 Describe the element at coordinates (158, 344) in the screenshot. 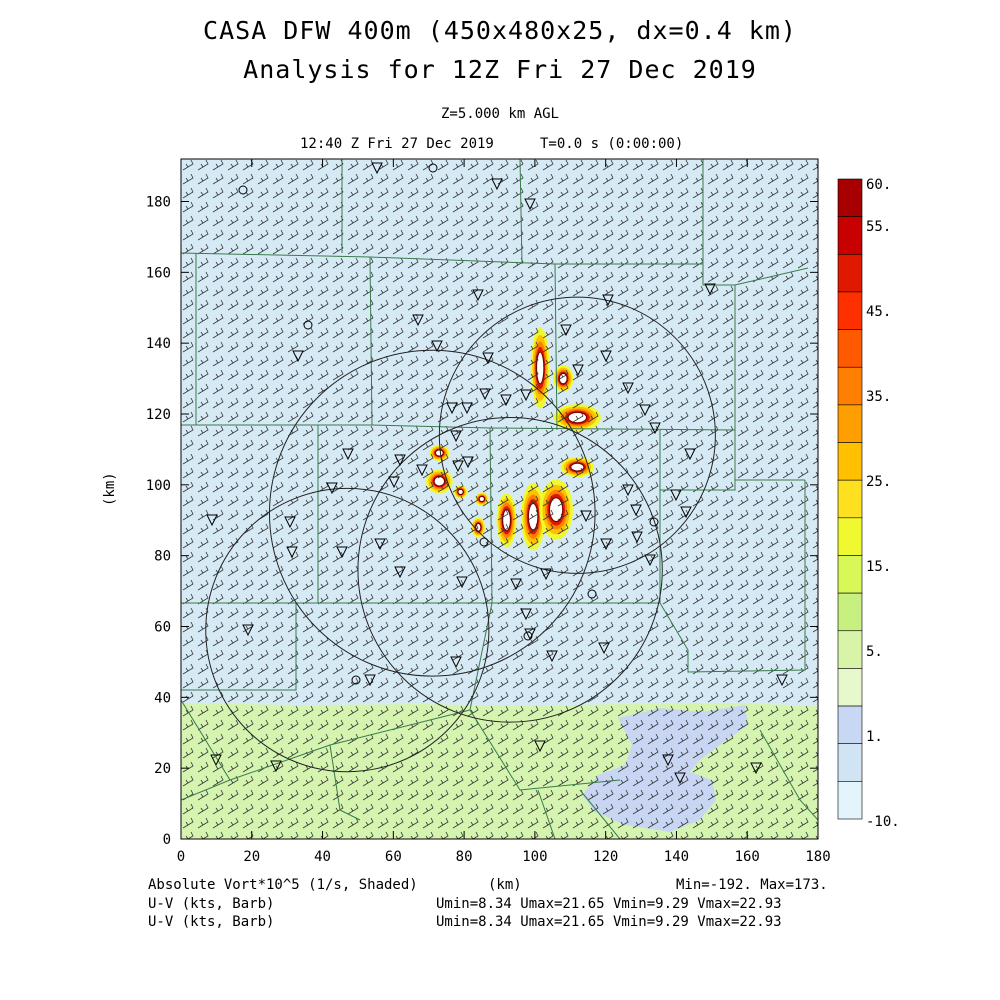

I see `y-tick-label: 140` at that location.